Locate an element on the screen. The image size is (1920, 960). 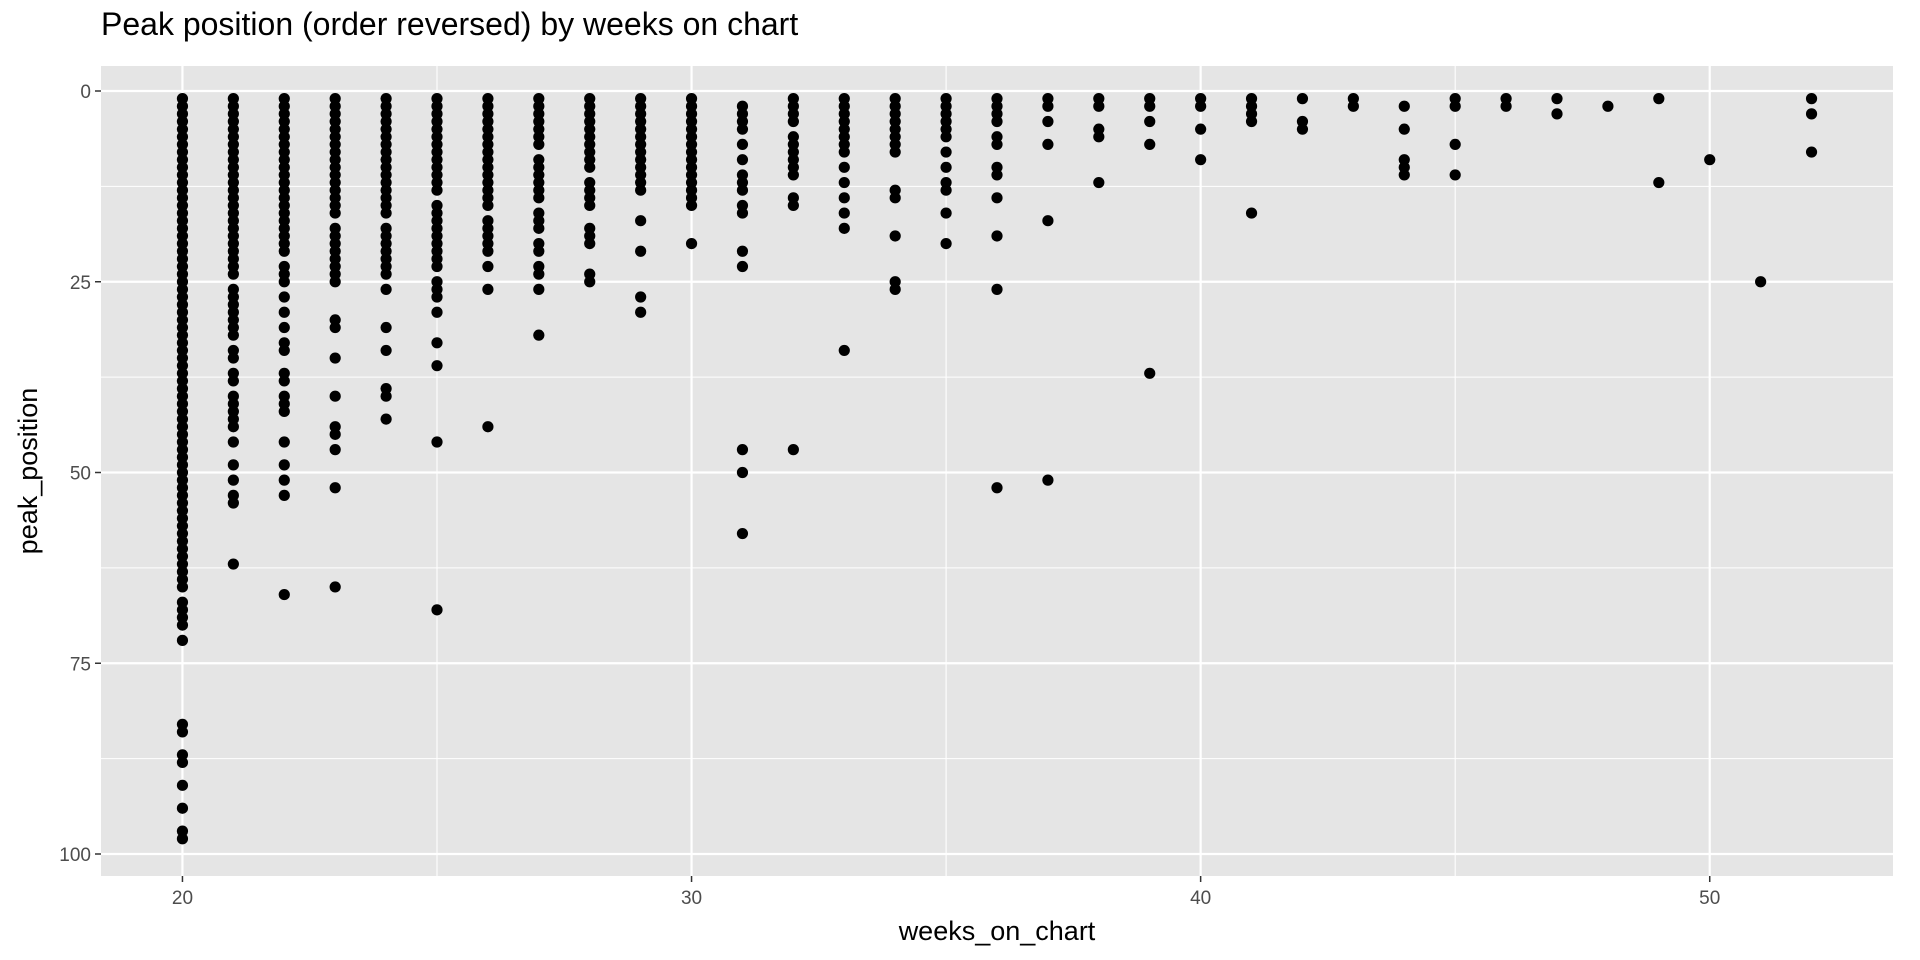
y-axis-title: peak_position is located at coordinates (28, 471).